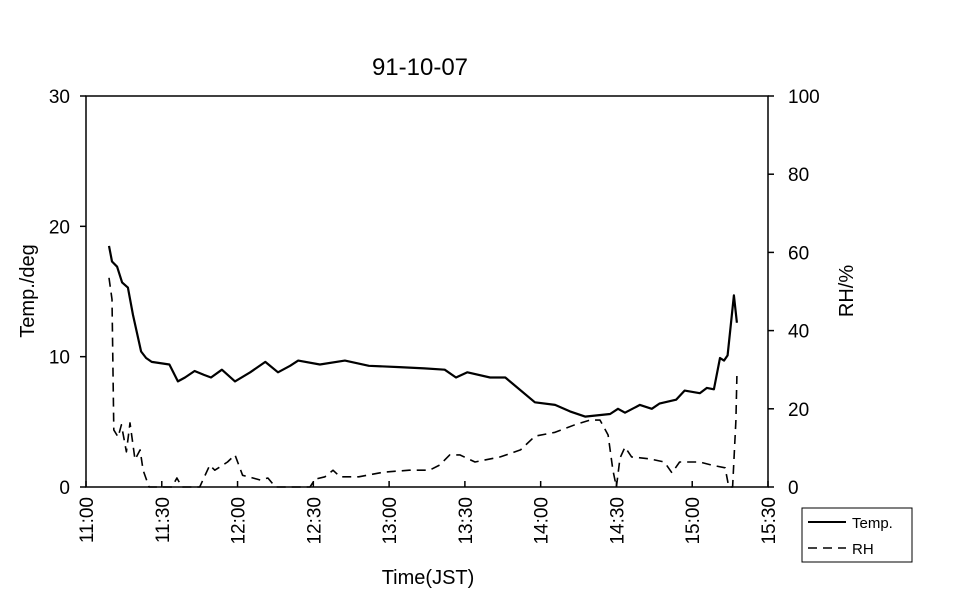  Describe the element at coordinates (59, 358) in the screenshot. I see `y-tick-label: 10` at that location.